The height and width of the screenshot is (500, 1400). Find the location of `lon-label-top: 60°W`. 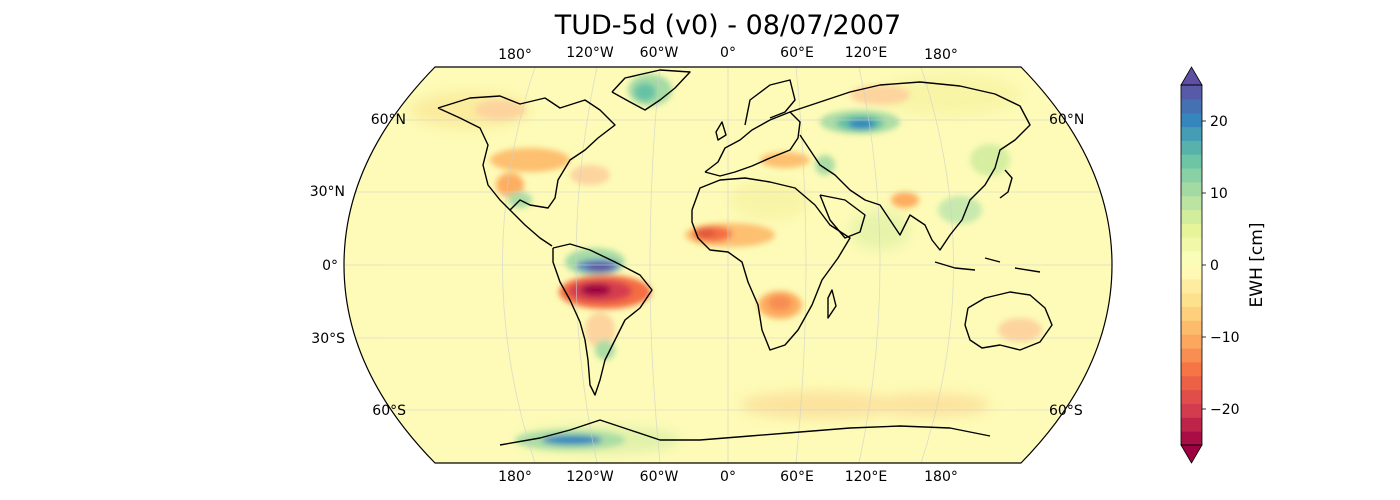

lon-label-top: 60°W is located at coordinates (659, 53).